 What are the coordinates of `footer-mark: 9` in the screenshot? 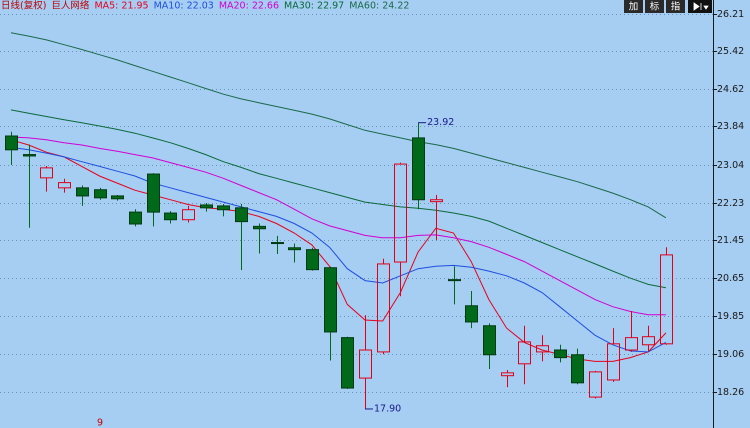 It's located at (100, 423).